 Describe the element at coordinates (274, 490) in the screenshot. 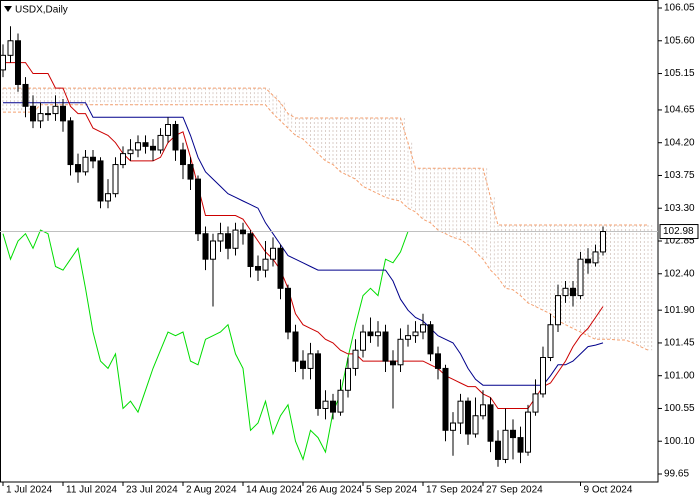

I see `x-tick-label: 14 Aug 2024` at that location.